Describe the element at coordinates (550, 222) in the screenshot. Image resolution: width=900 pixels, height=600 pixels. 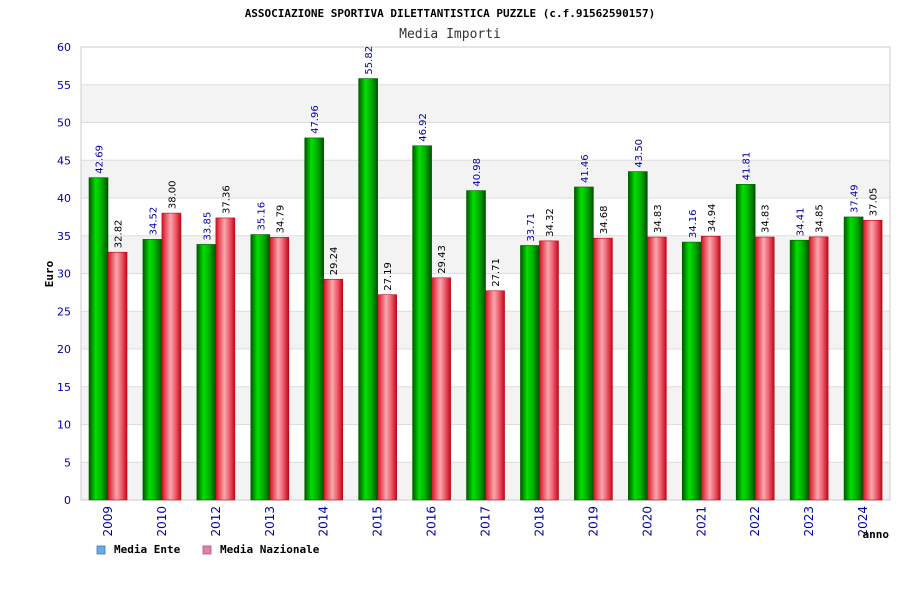
I see `value-label-media-nazionale: 34.32` at that location.